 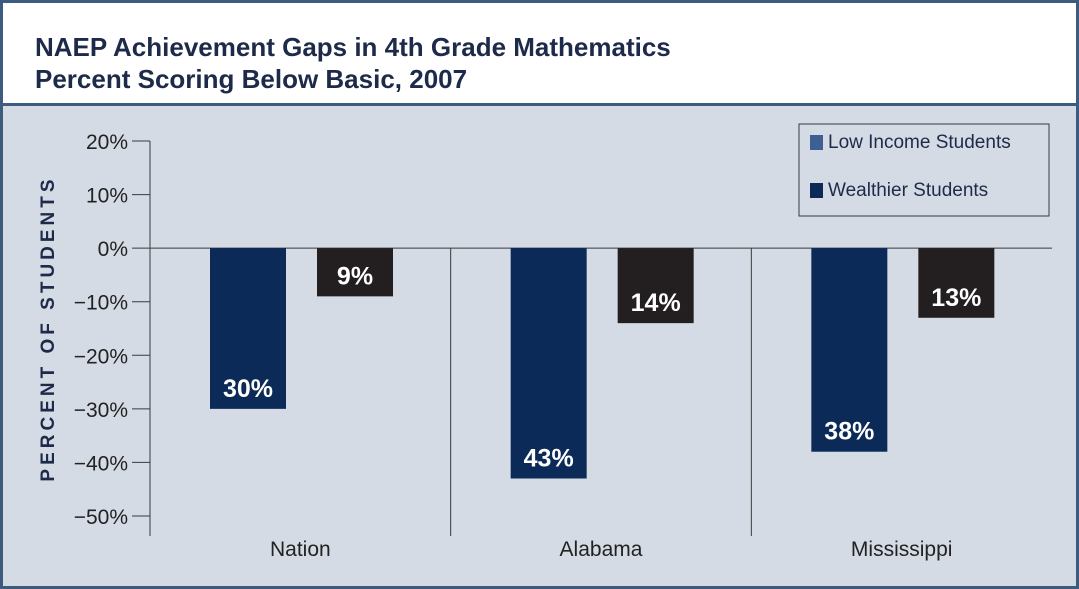 I want to click on y-tick-label: 10%, so click(x=107, y=196).